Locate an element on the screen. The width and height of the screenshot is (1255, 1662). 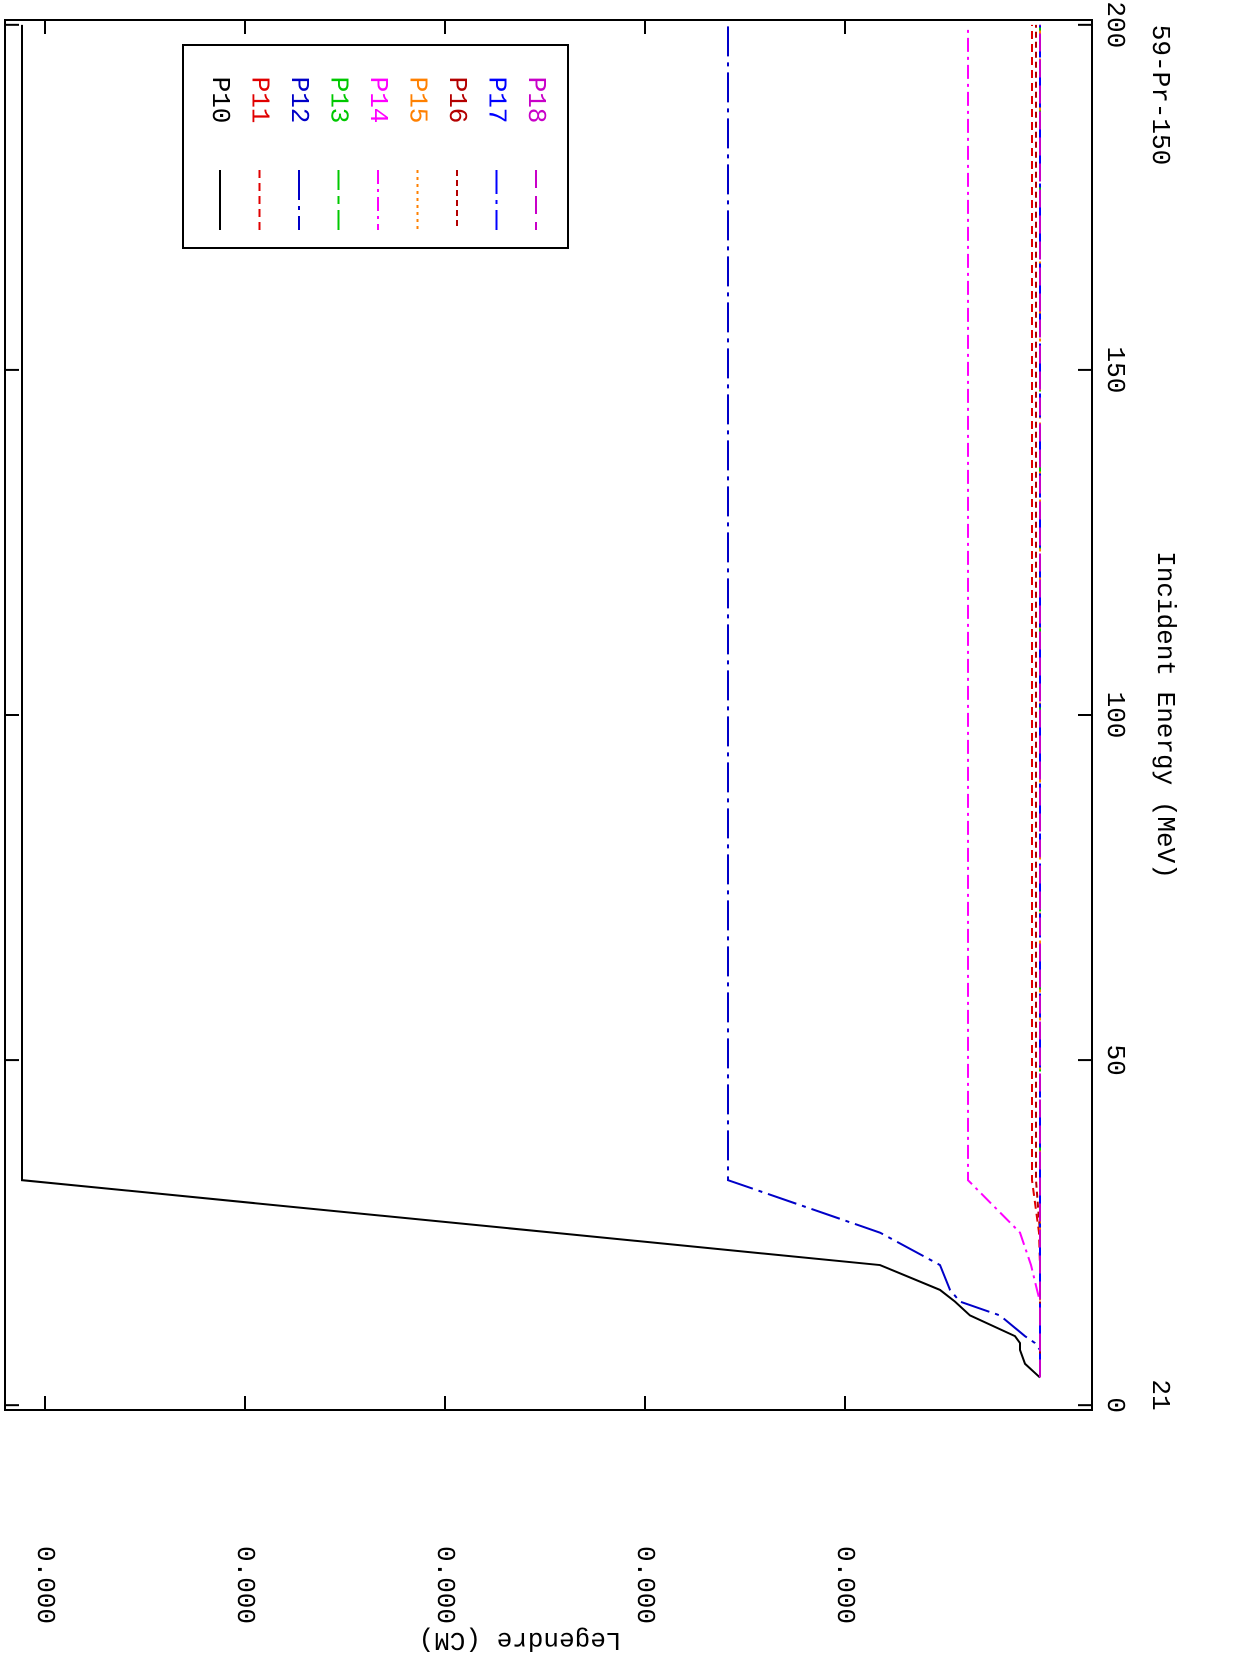
legend-label: P15 is located at coordinates (418, 100).